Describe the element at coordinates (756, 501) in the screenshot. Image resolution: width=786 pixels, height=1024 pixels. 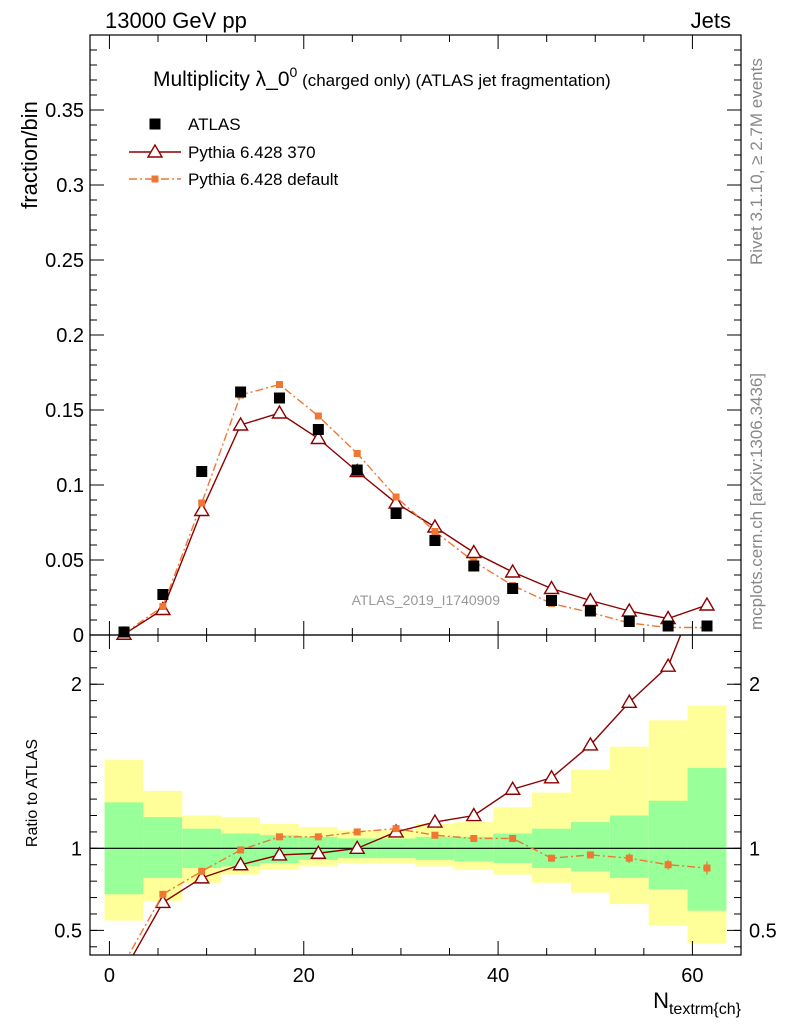
I see `mcplots-label: mcplots.cern.ch [arXiv:1306.3436]` at that location.